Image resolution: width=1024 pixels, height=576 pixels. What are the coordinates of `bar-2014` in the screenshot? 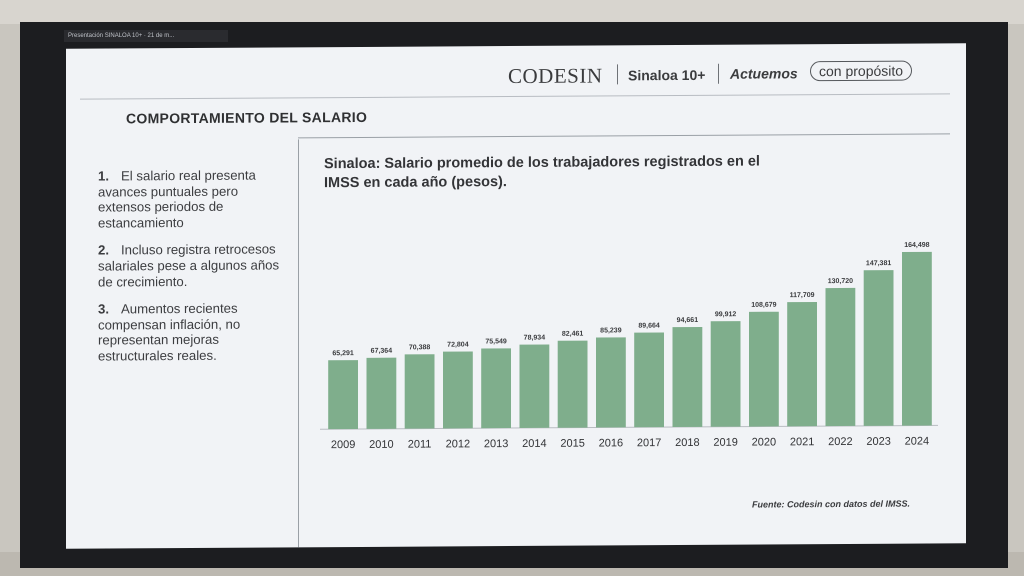 It's located at (534, 386).